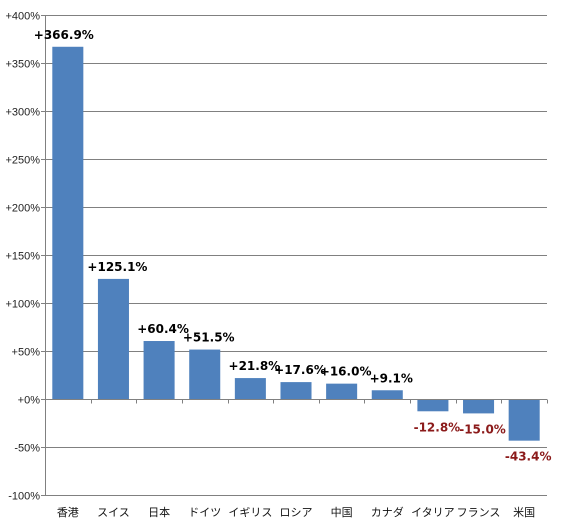 This screenshot has height=525, width=569. I want to click on x-category-label: 中国, so click(342, 512).